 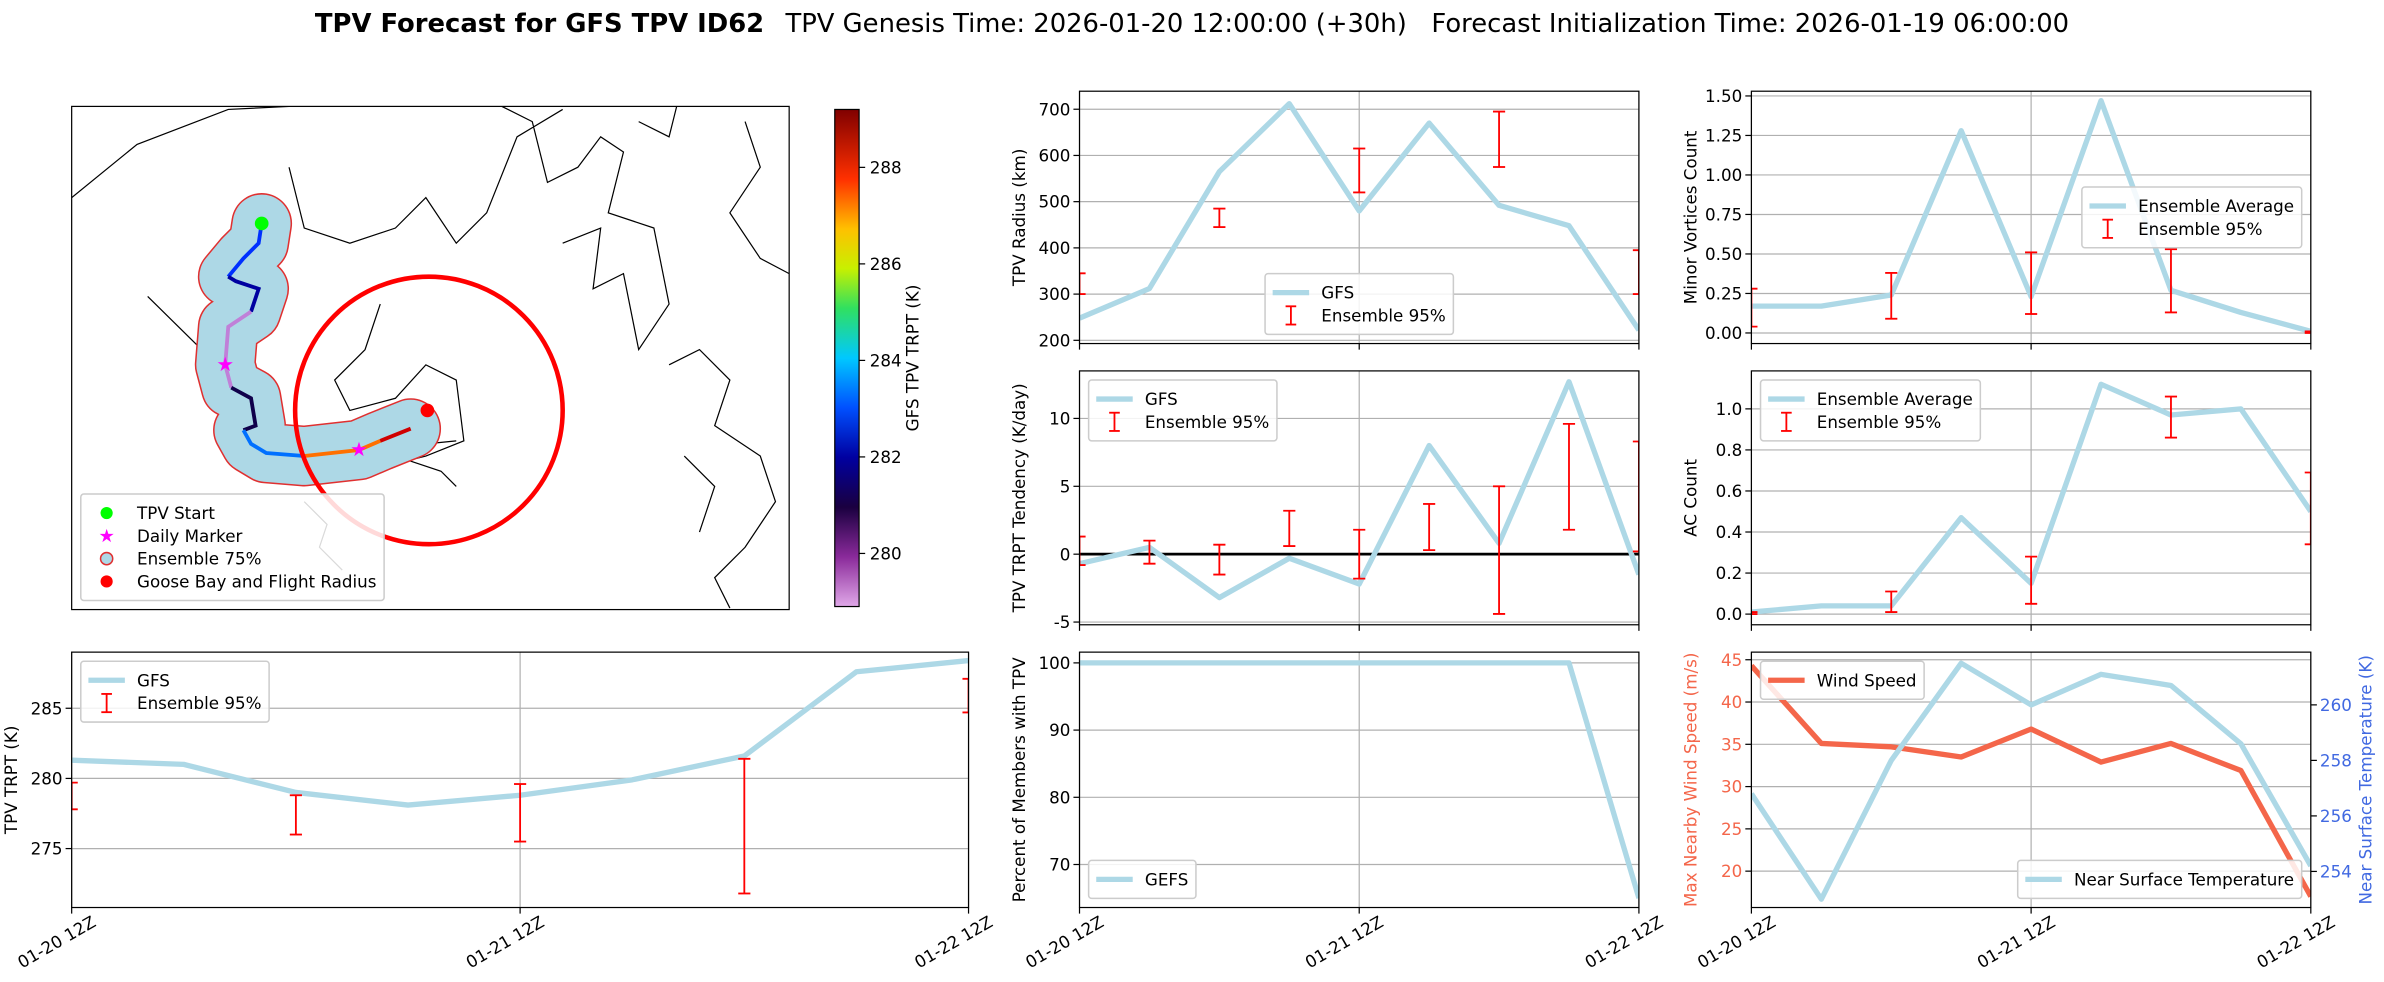 I want to click on y-tick-label: 700, so click(x=1054, y=109).